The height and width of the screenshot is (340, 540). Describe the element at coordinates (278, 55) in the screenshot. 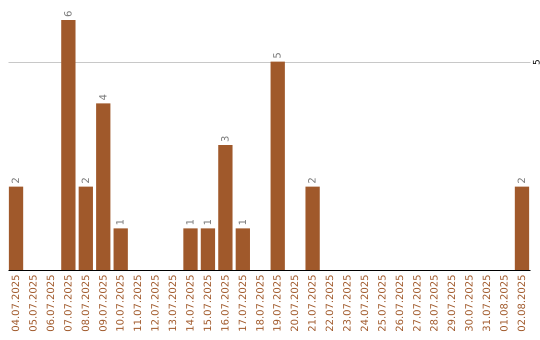

I see `data-label: 5` at that location.